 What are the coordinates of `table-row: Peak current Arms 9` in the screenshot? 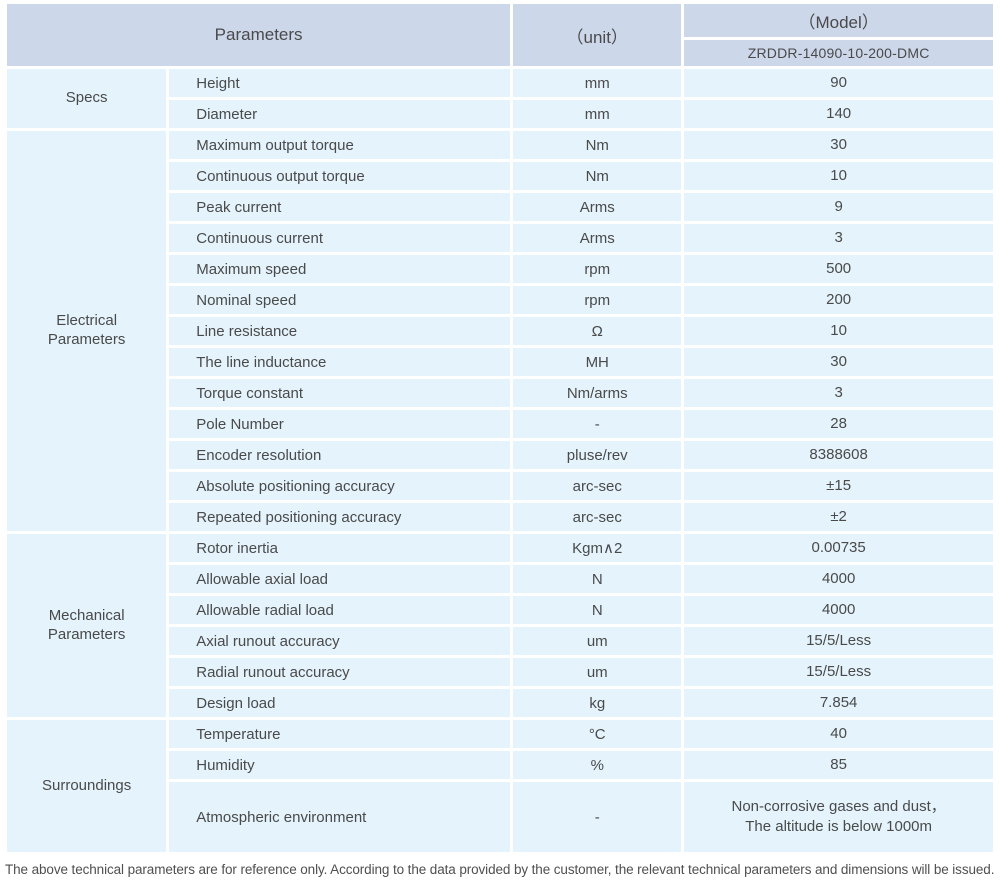 It's located at (500, 207).